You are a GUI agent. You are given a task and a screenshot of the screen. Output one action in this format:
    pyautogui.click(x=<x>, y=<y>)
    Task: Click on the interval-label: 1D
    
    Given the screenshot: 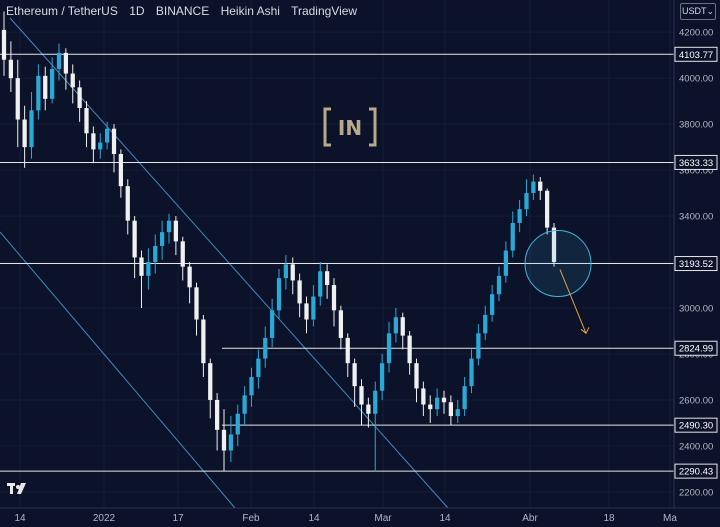 What is the action you would take?
    pyautogui.click(x=137, y=11)
    